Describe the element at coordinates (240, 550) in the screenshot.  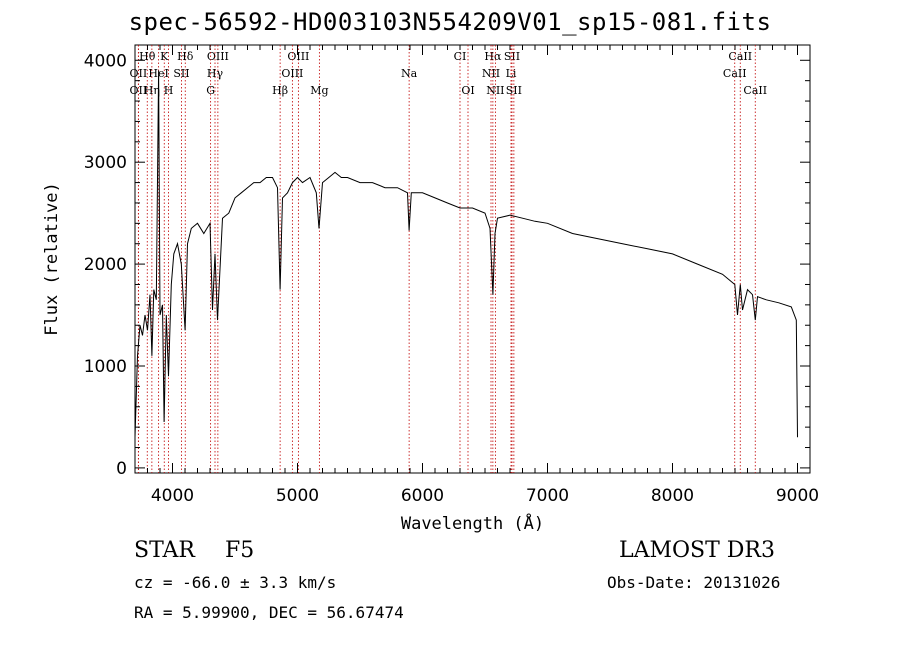
I see `object-subclass: F5` at that location.